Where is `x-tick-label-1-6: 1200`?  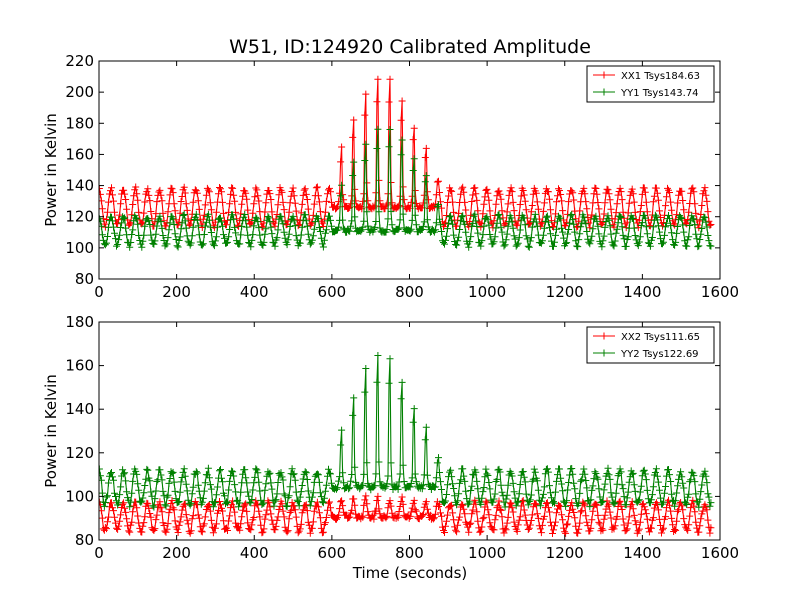
x-tick-label-1-6: 1200 is located at coordinates (565, 553).